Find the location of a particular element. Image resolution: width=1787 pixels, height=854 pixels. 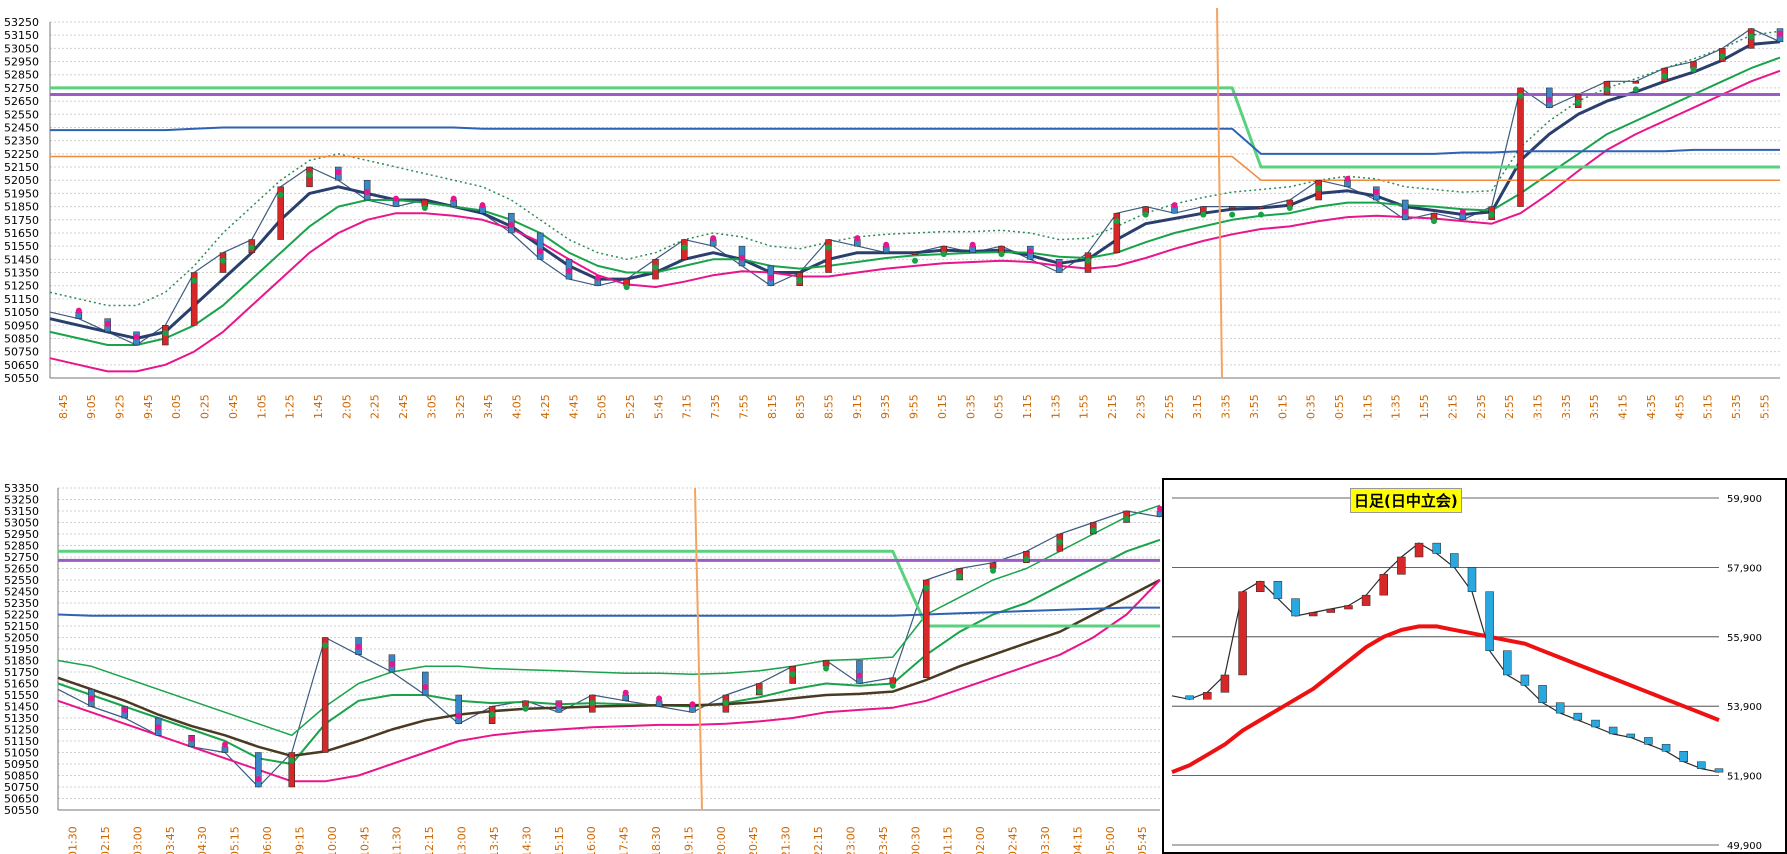

bot-y-tick-label: 52150 is located at coordinates (21, 626).